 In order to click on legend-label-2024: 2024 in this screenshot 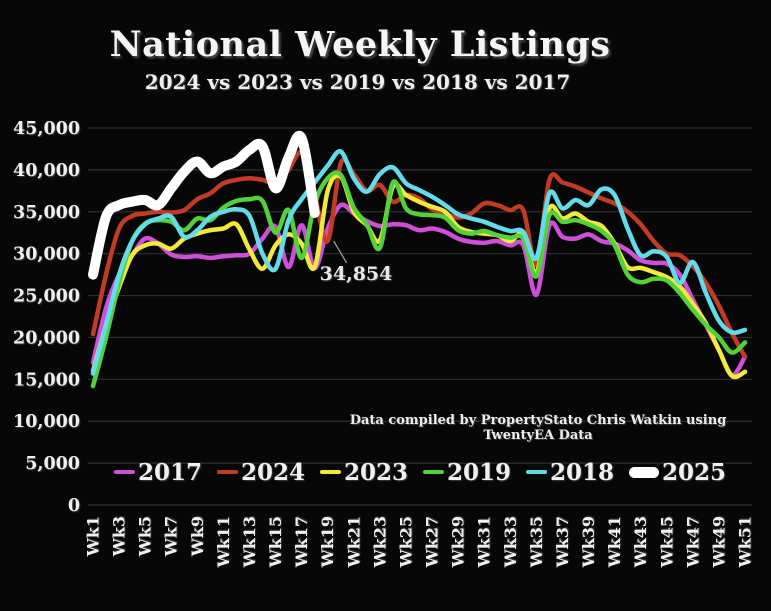, I will do `click(272, 472)`.